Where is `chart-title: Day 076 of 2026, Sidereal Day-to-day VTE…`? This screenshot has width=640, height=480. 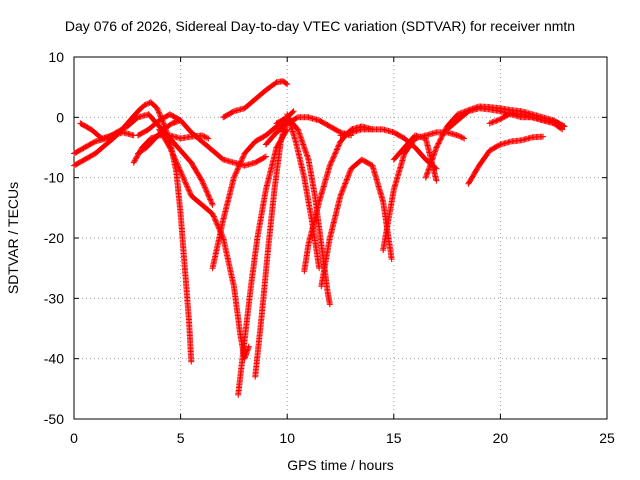 chart-title: Day 076 of 2026, Sidereal Day-to-day VTE… is located at coordinates (320, 26).